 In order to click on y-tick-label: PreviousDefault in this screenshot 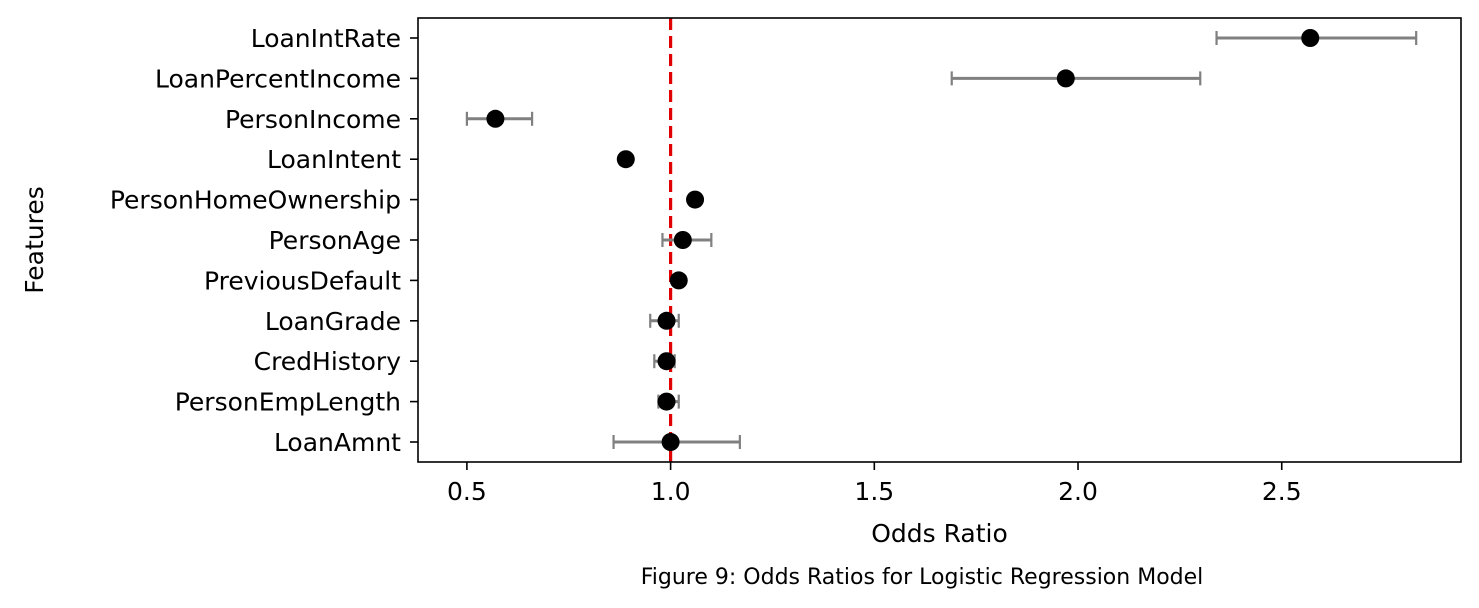, I will do `click(302, 280)`.